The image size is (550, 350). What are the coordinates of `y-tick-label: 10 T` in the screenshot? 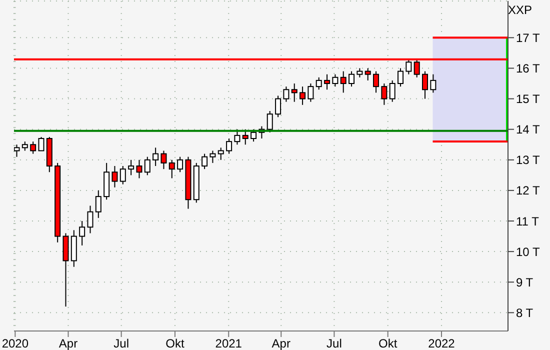 It's located at (528, 251).